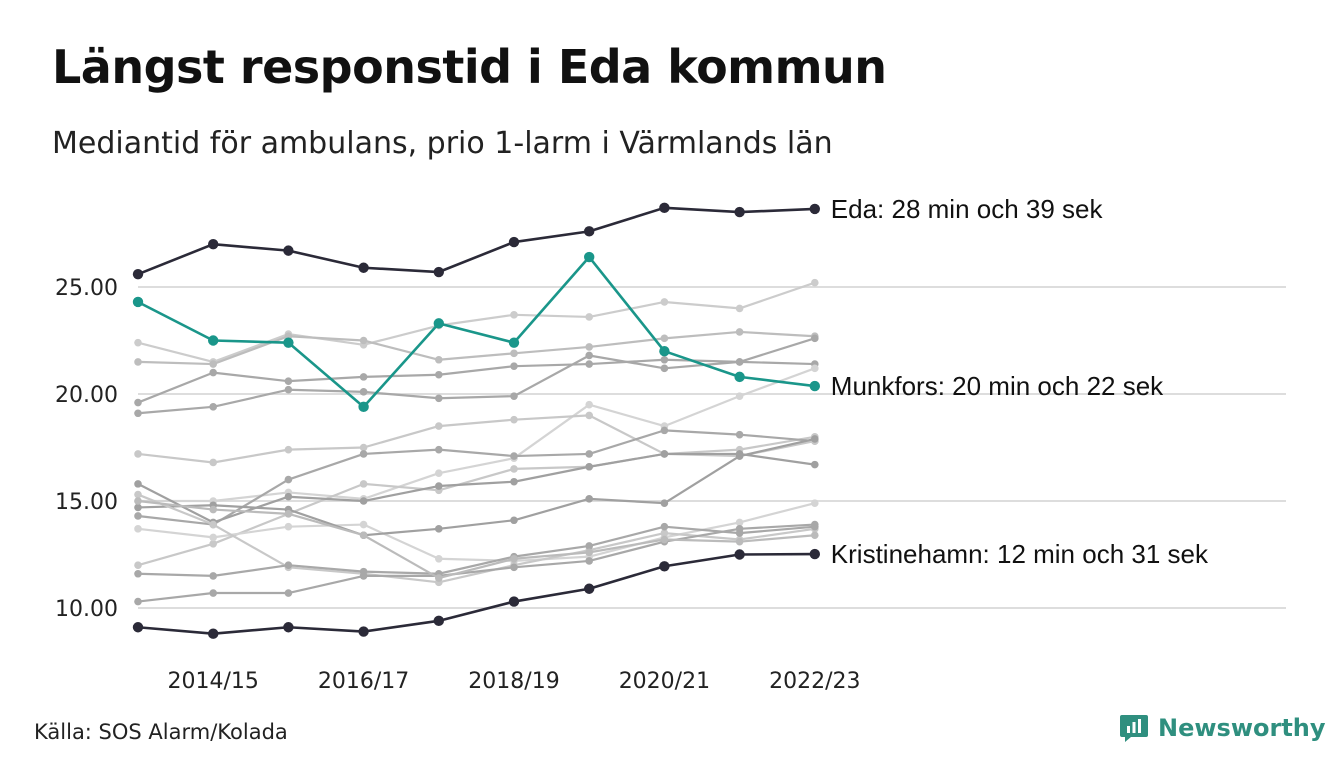 The height and width of the screenshot is (780, 1340). What do you see at coordinates (161, 732) in the screenshot?
I see `source-note: Källa: SOS Alarm/Kolada` at bounding box center [161, 732].